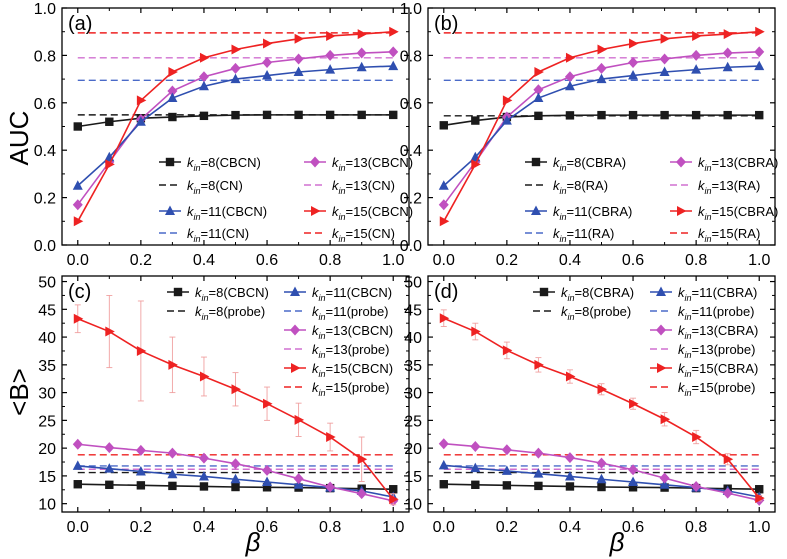  I want to click on legend-entry-k-in-13-cbra: kin=13(CBRA), so click(724, 164).